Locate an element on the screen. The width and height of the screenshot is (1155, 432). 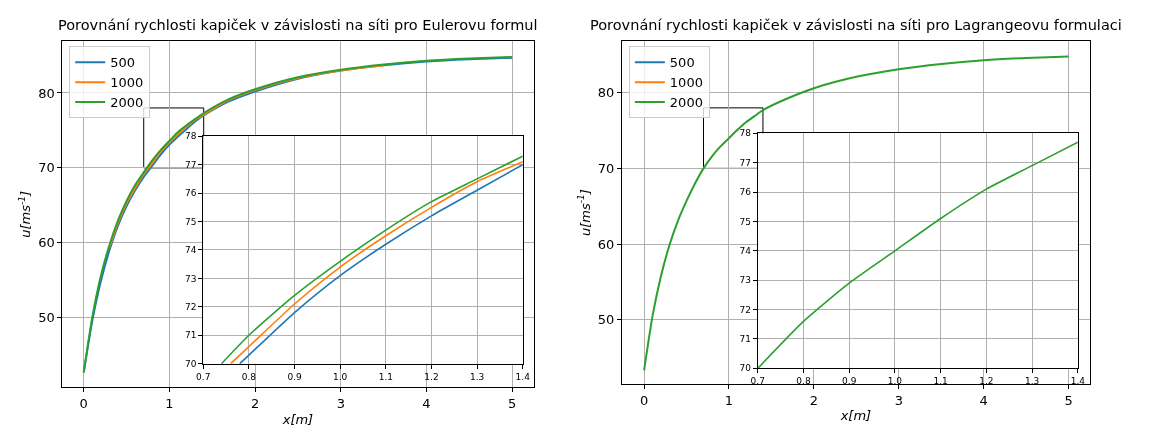
chart-title: Porovnání rychlosti kapiček v závislosti na síti pro Eulerovu formul is located at coordinates (298, 25).